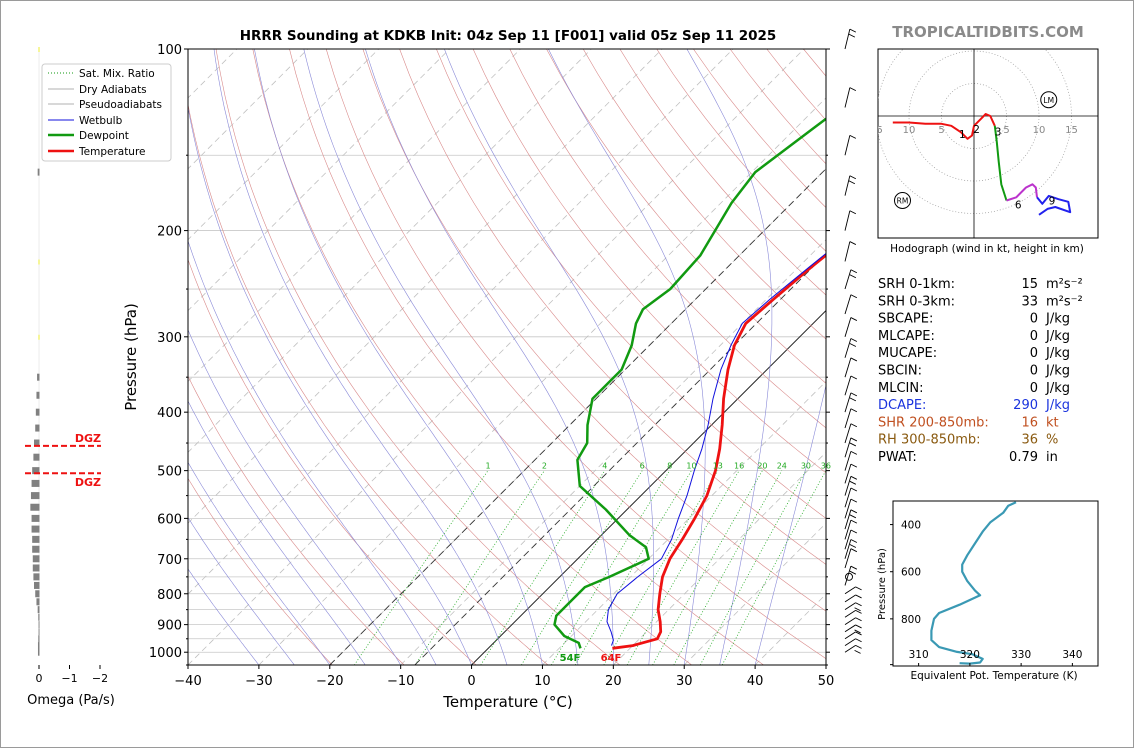 The image size is (1134, 751). Describe the element at coordinates (169, 519) in the screenshot. I see `y-tick-label: 600` at that location.